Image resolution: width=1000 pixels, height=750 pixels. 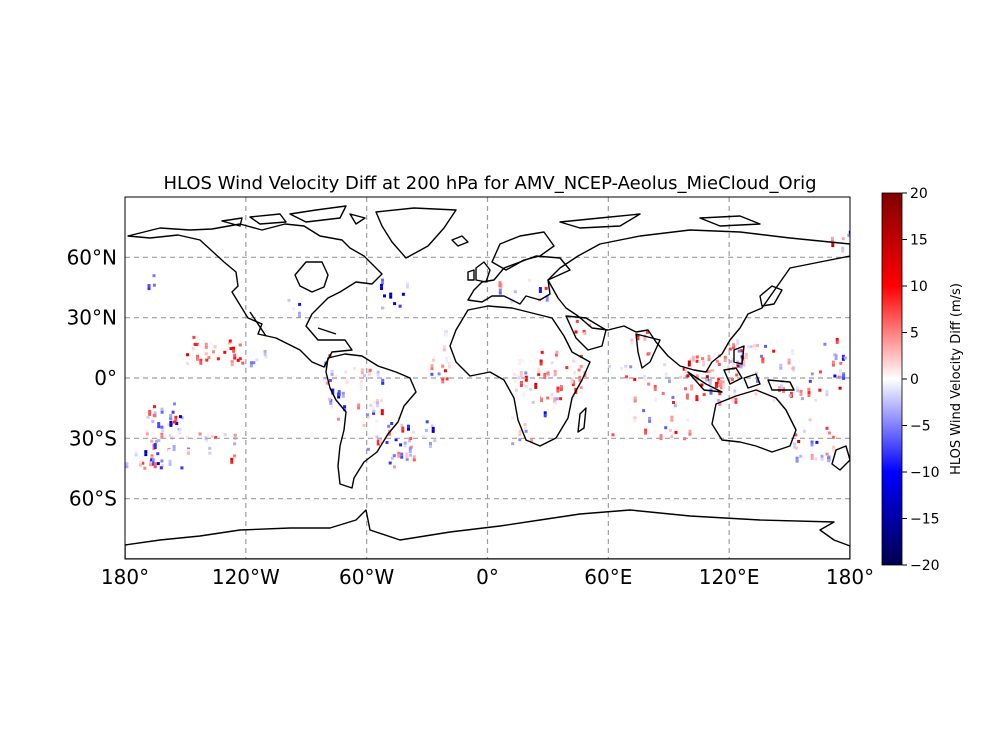 What do you see at coordinates (921, 380) in the screenshot?
I see `colorbar-ticks: 20 15 10 5 0 −5 −10 −15 −20` at bounding box center [921, 380].